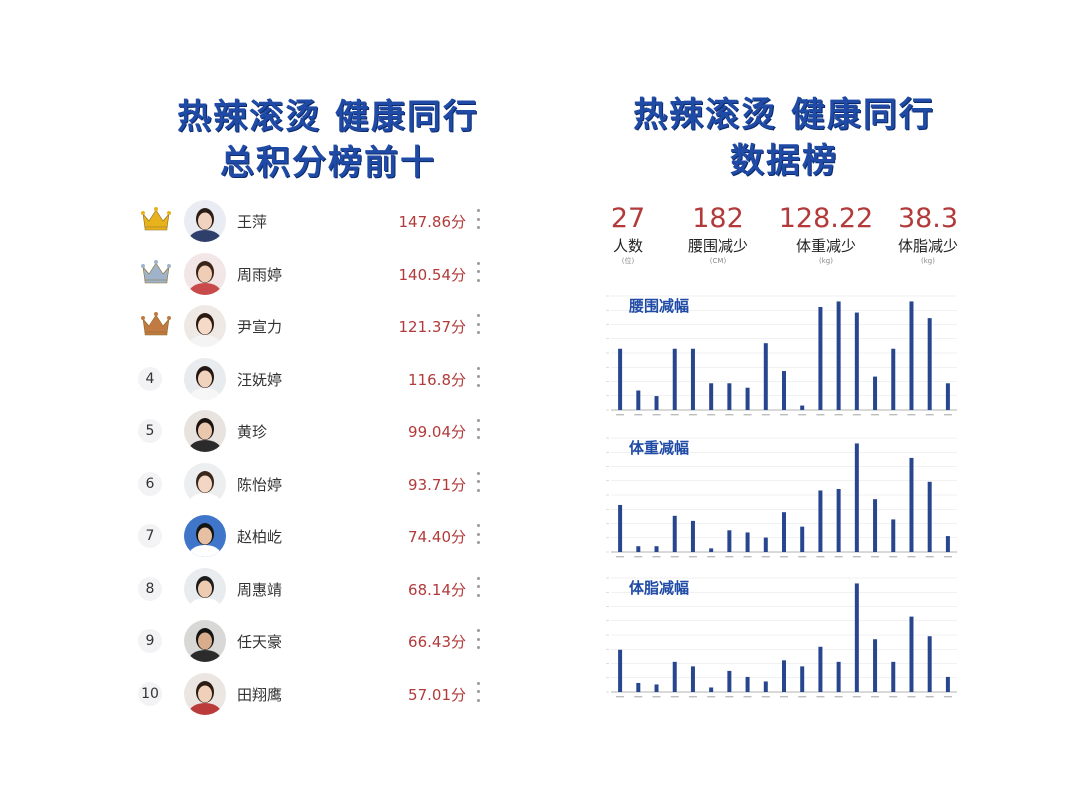 This screenshot has width=1080, height=810. Describe the element at coordinates (252, 222) in the screenshot. I see `rank-name: 王萍` at that location.